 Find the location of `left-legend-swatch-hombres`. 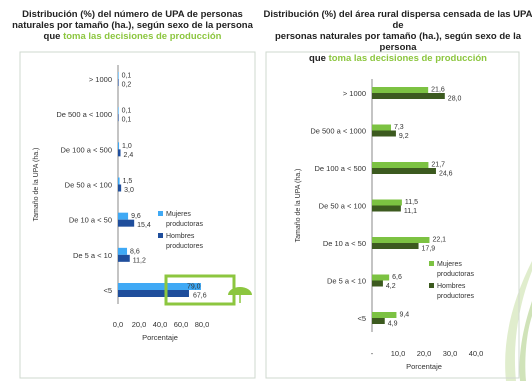

left-legend-swatch-hombres is located at coordinates (160, 235).